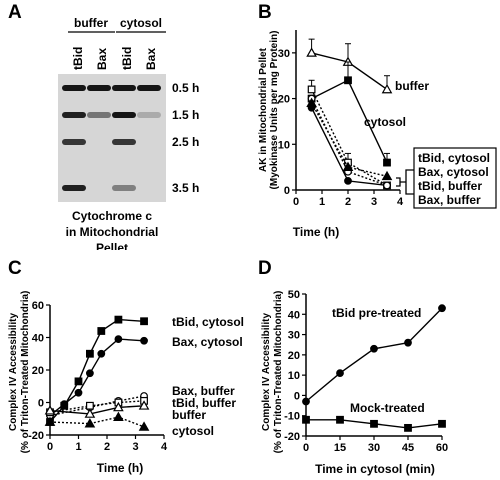 The width and height of the screenshot is (500, 480). I want to click on chart-c-y-tick-label: 60, so click(38, 306).